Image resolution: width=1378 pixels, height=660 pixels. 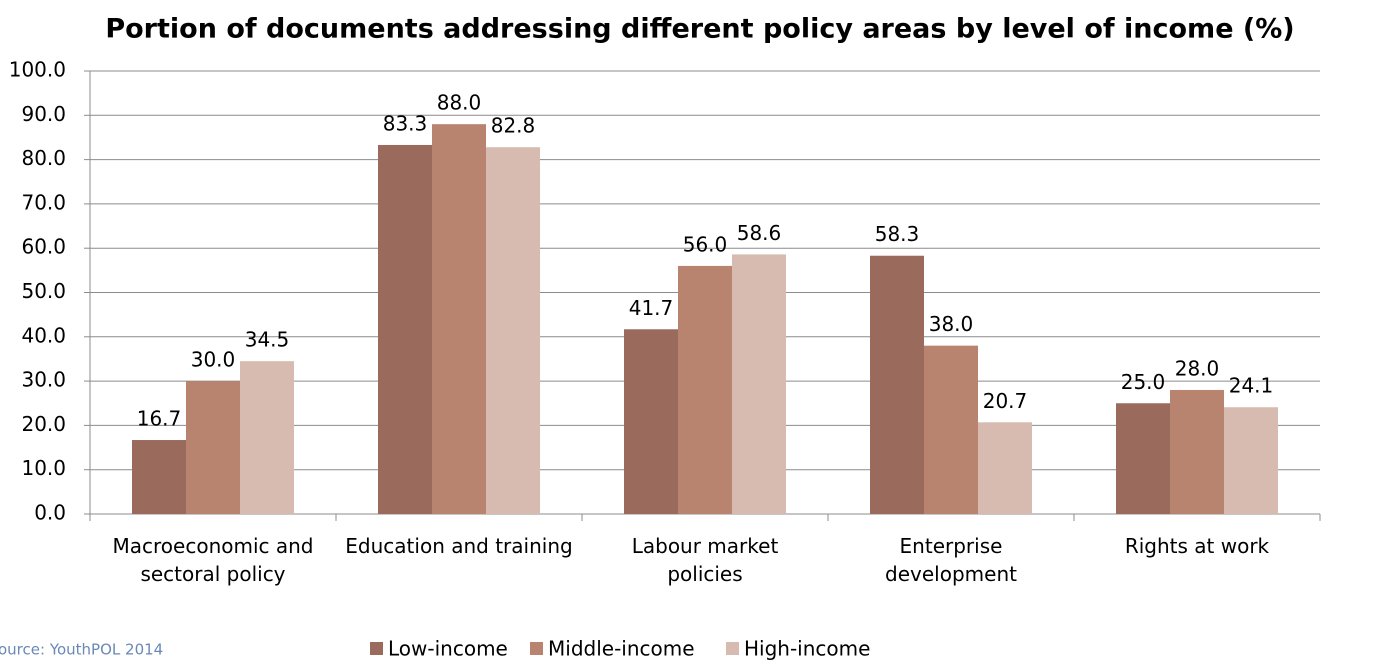 I want to click on data-label: 25.0, so click(x=1143, y=382).